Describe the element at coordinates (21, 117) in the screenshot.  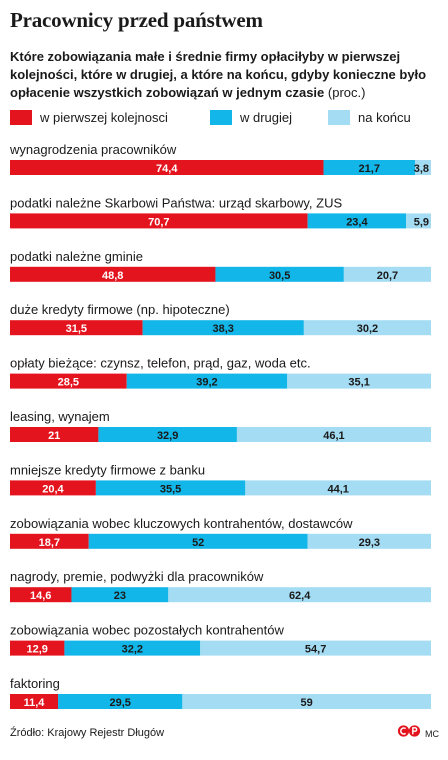
I see `legend-swatch-first` at that location.